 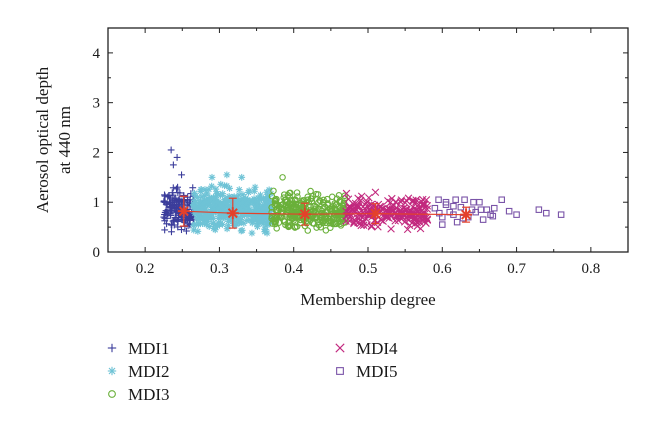 What do you see at coordinates (149, 371) in the screenshot?
I see `legend-label: MDI2` at bounding box center [149, 371].